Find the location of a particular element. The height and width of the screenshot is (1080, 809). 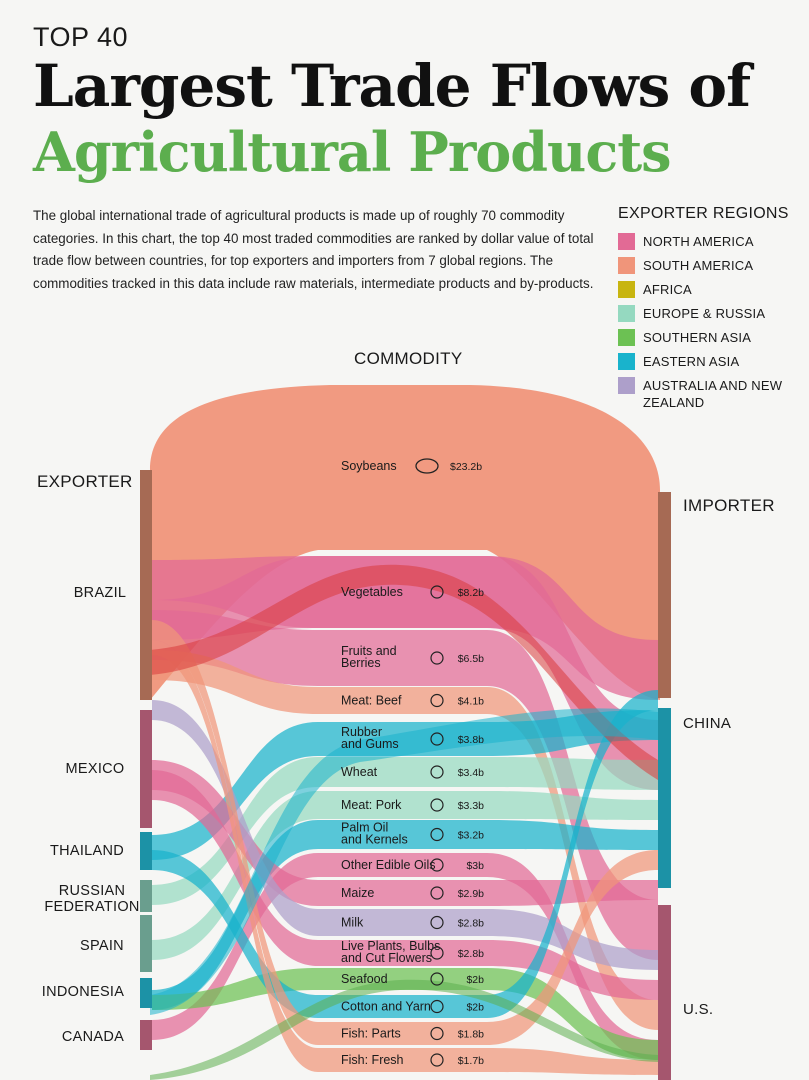

commodity-label-fish-parts: Fish: Parts is located at coordinates (371, 1034).